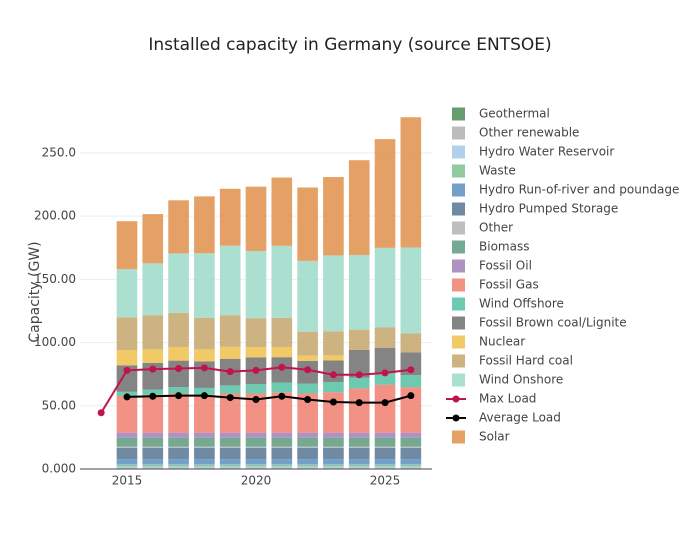 This screenshot has height=550, width=700. Describe the element at coordinates (553, 323) in the screenshot. I see `legend-label: Fossil Brown coal/Lignite` at that location.